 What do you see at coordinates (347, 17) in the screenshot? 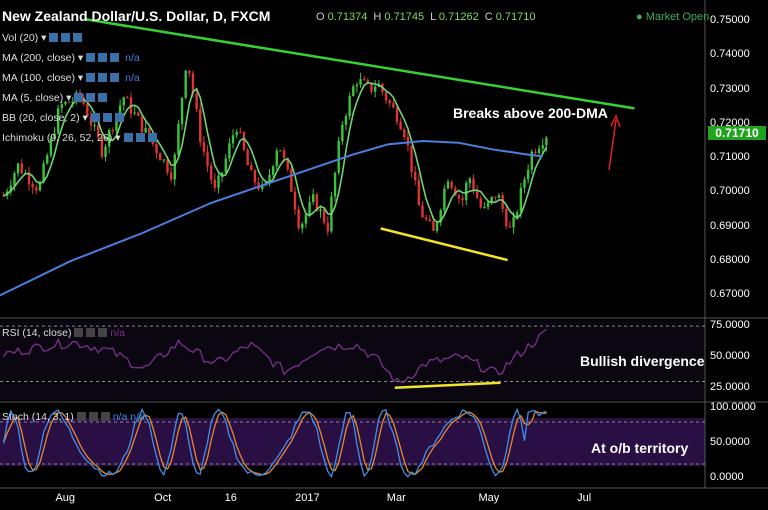
I see `ohlc-value: 0.71374` at bounding box center [347, 17].